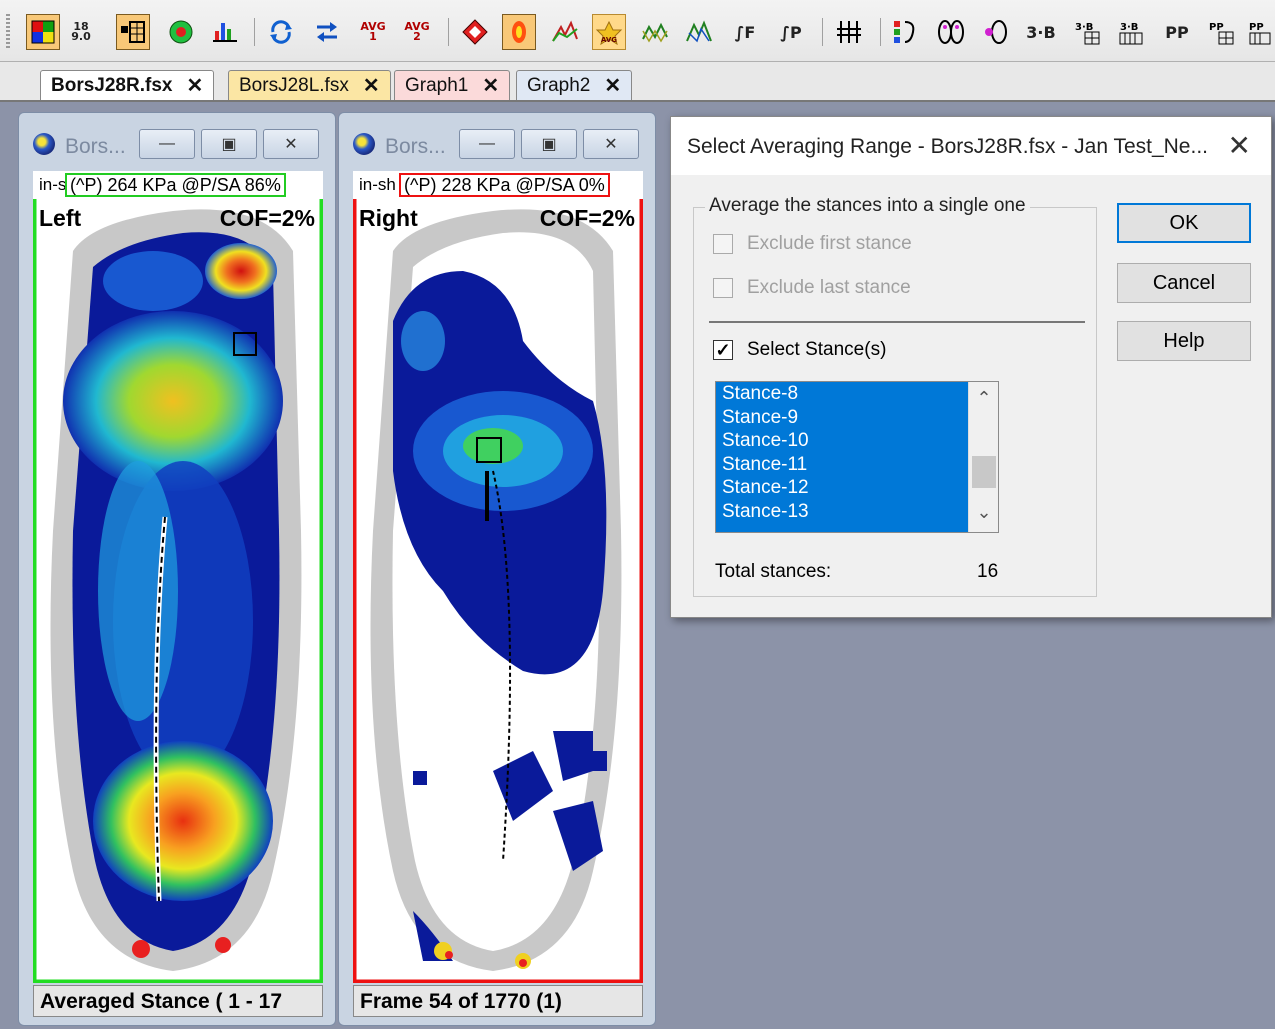  I want to click on tab-graph2: Graph2 ✕, so click(574, 85).